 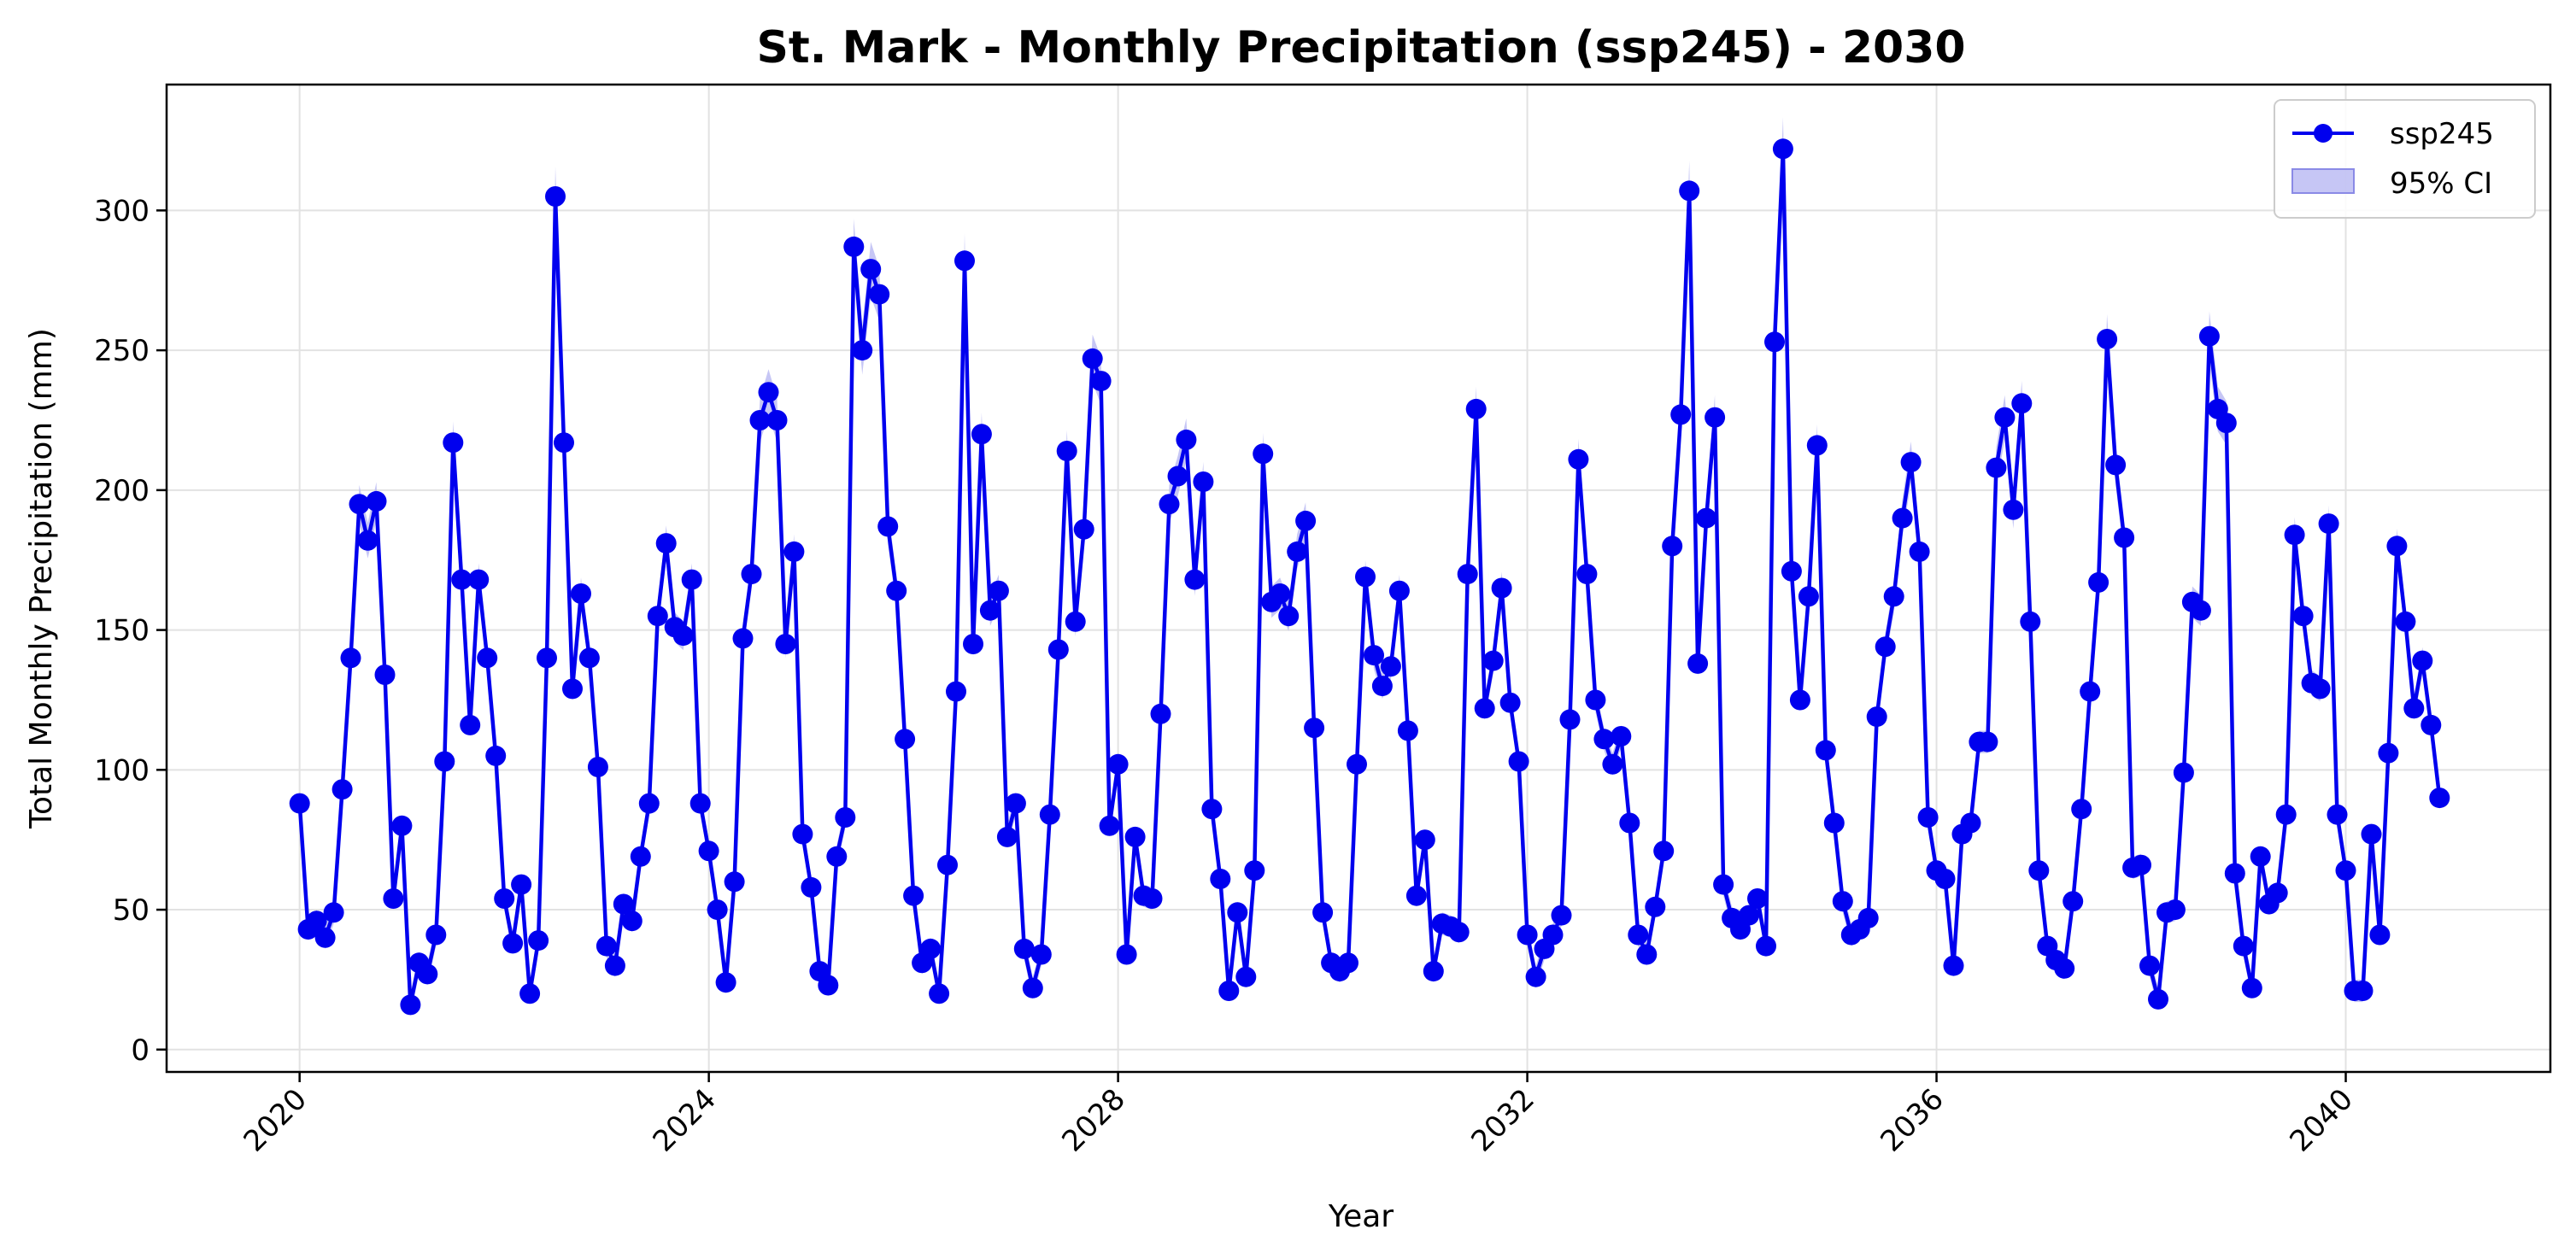 What do you see at coordinates (2441, 184) in the screenshot?
I see `legend-label-ci: 95% CI` at bounding box center [2441, 184].